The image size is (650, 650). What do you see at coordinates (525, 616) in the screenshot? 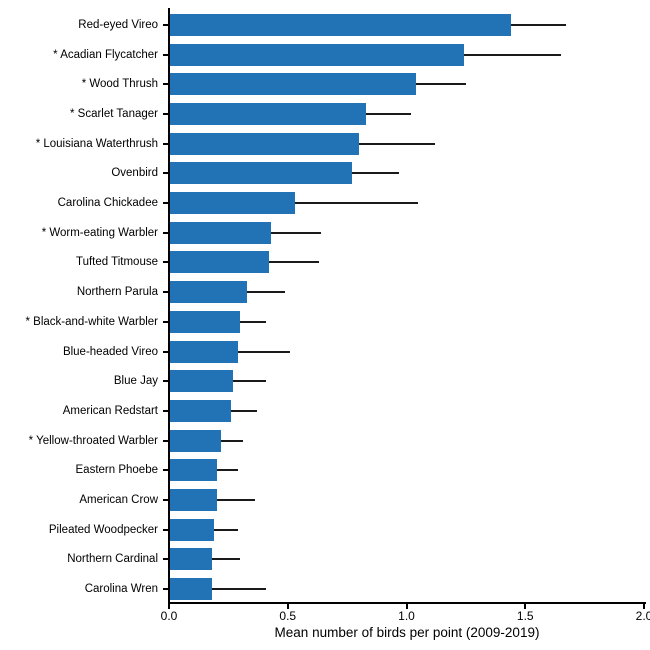
I see `x-tick-label: 1.5` at bounding box center [525, 616].